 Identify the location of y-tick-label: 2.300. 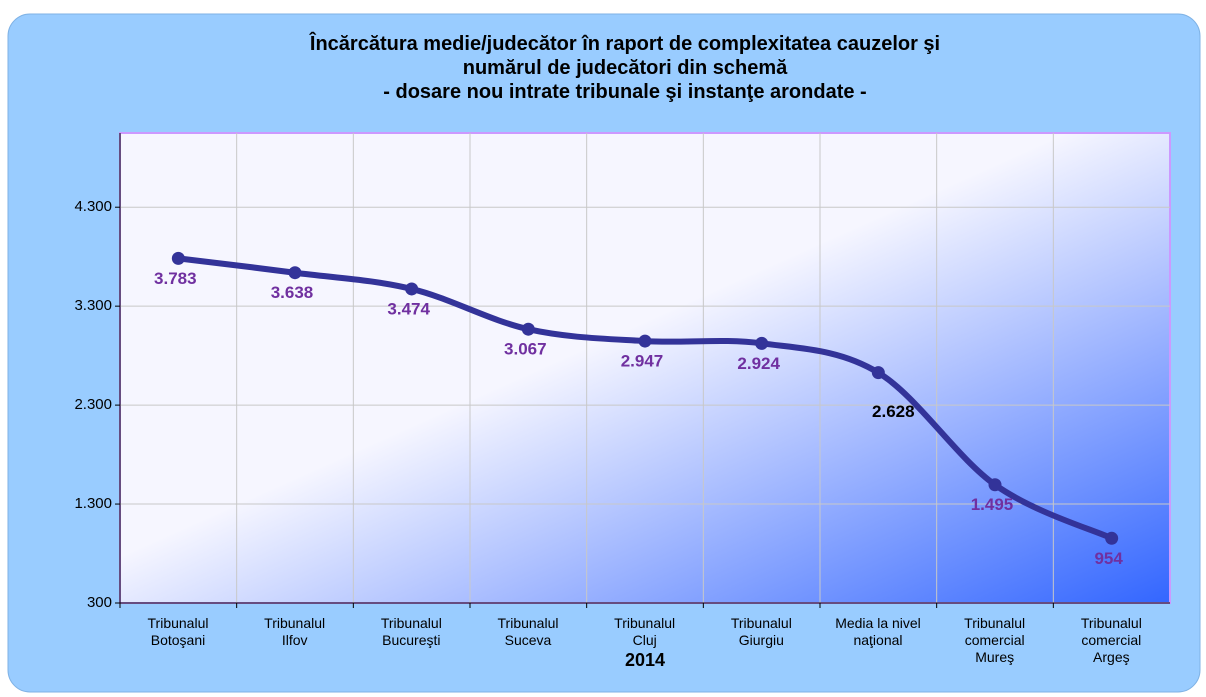
(93, 404).